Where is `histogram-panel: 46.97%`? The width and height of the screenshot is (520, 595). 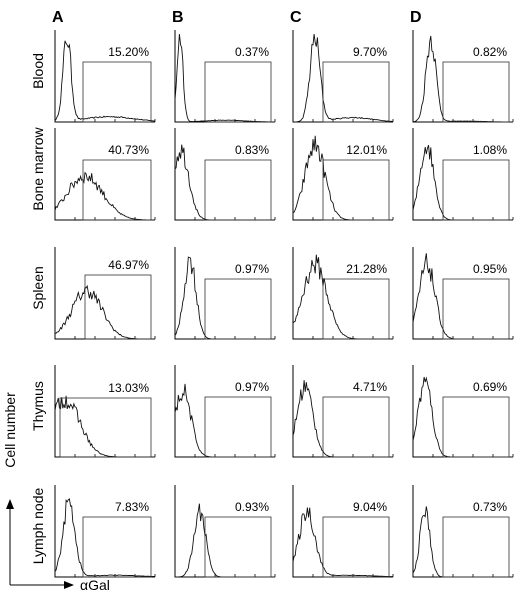 histogram-panel: 46.97% is located at coordinates (105, 293).